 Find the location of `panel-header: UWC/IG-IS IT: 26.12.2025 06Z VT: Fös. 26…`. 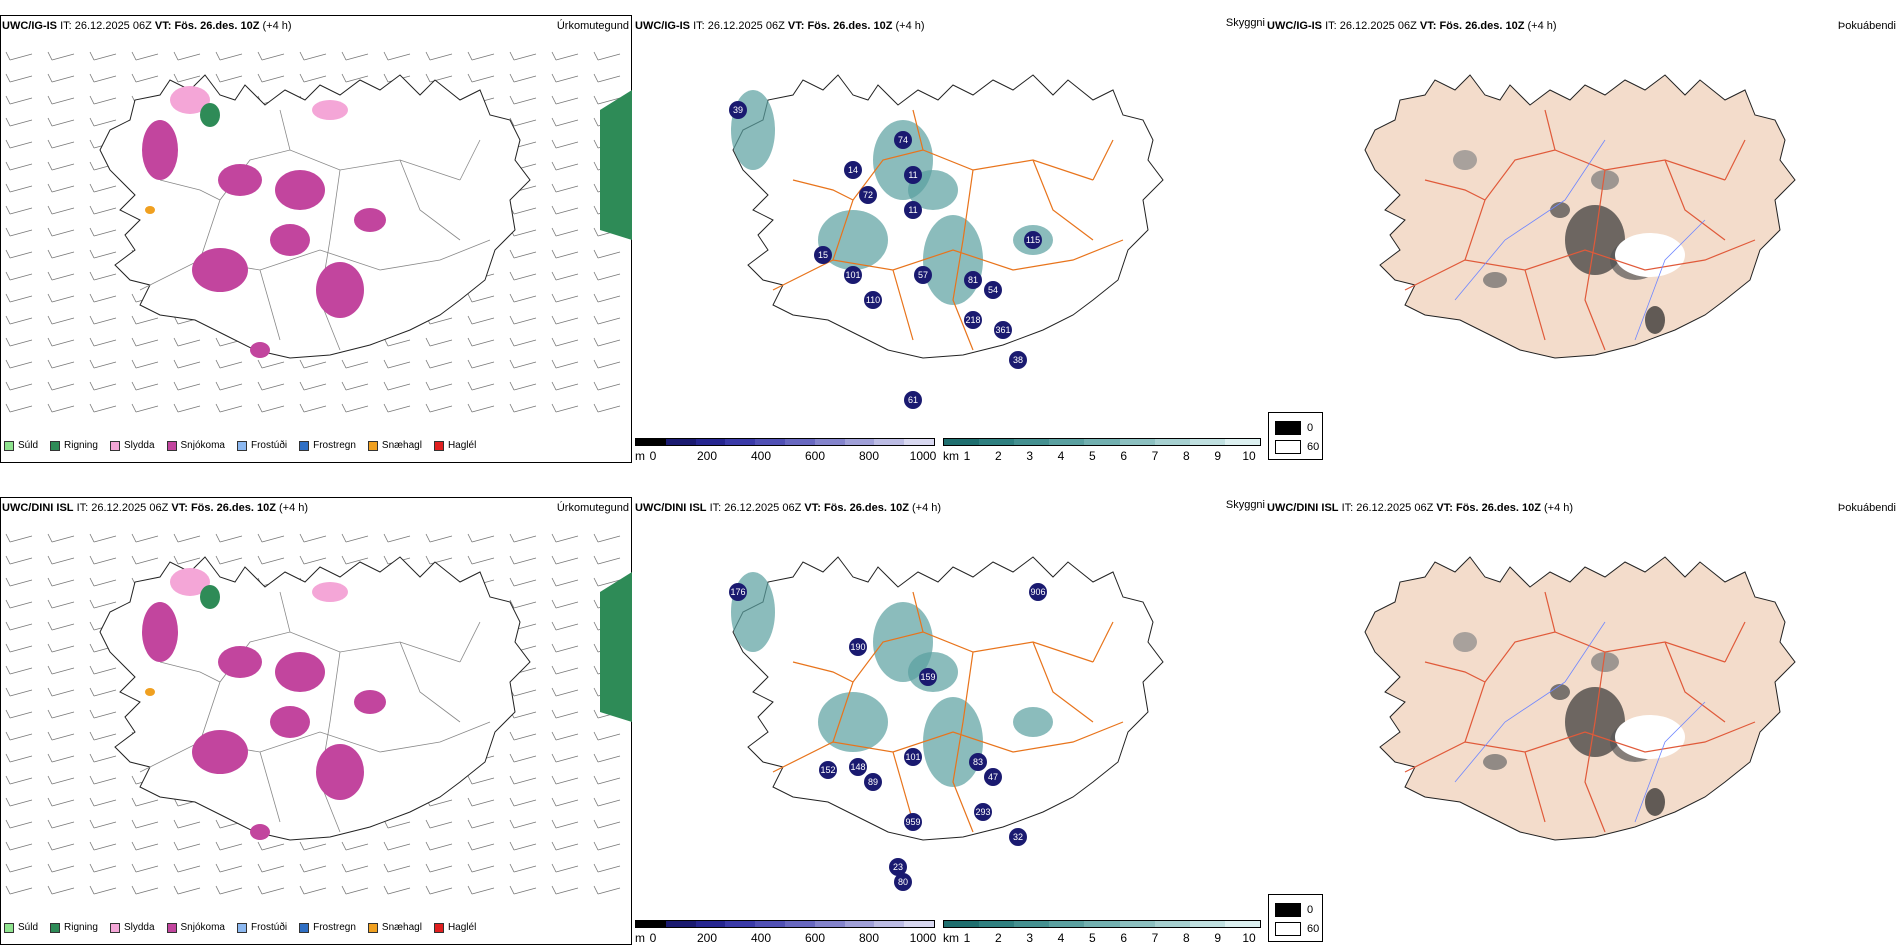

panel-header: UWC/IG-IS IT: 26.12.2025 06Z VT: Fös. 26… is located at coordinates (1412, 26).